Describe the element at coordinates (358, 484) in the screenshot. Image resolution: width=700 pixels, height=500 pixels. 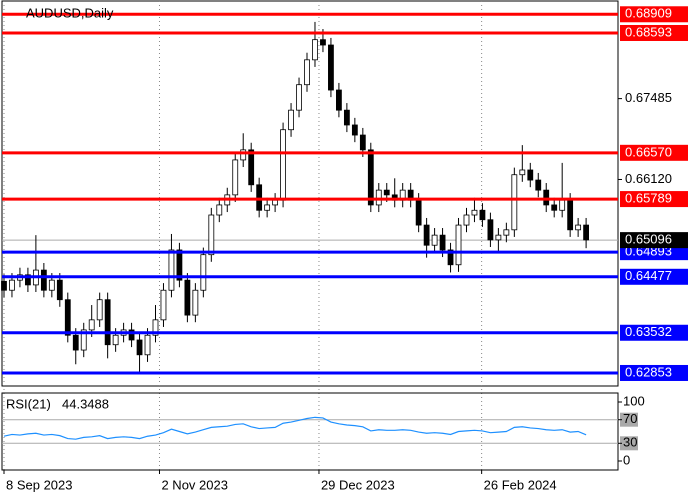
I see `x-tick-label: 29 Dec 2023` at that location.